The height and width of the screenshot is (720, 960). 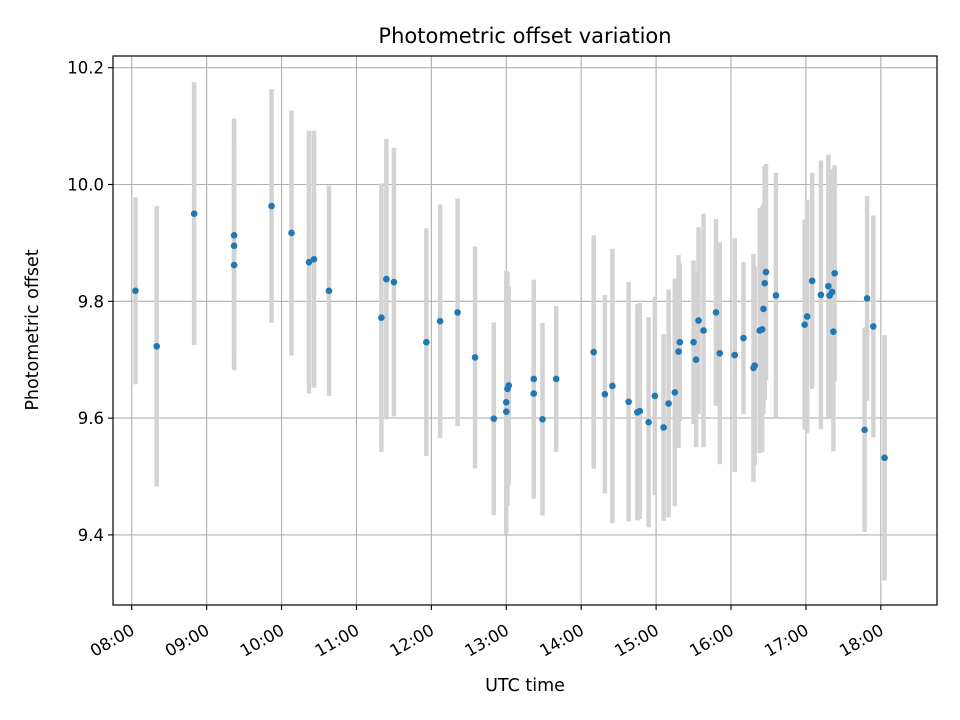 I want to click on y-axis-label: Photometric offset, so click(x=33, y=329).